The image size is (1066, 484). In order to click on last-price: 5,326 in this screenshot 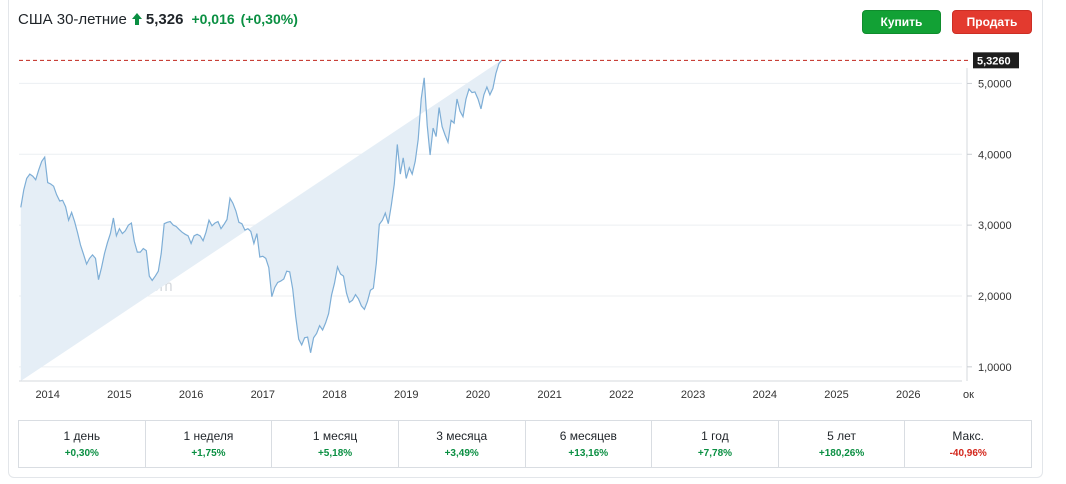, I will do `click(164, 19)`.